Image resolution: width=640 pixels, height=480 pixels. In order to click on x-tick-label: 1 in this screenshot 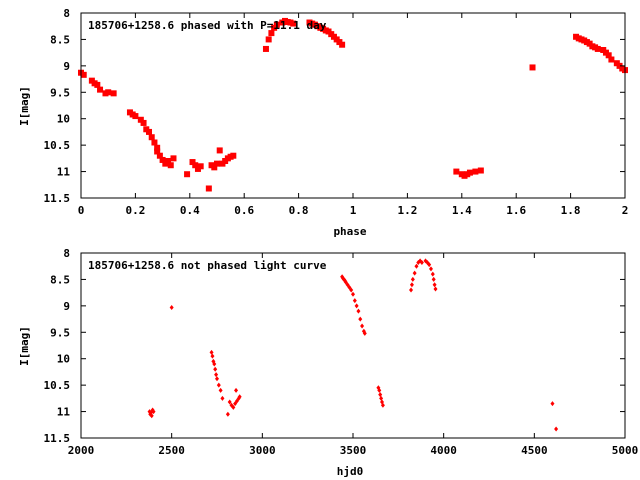, I will do `click(353, 210)`.